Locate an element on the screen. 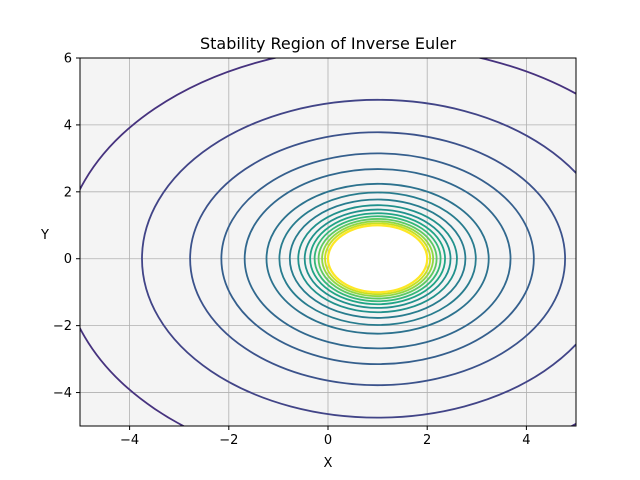  x-tick-label: 4 is located at coordinates (526, 440).